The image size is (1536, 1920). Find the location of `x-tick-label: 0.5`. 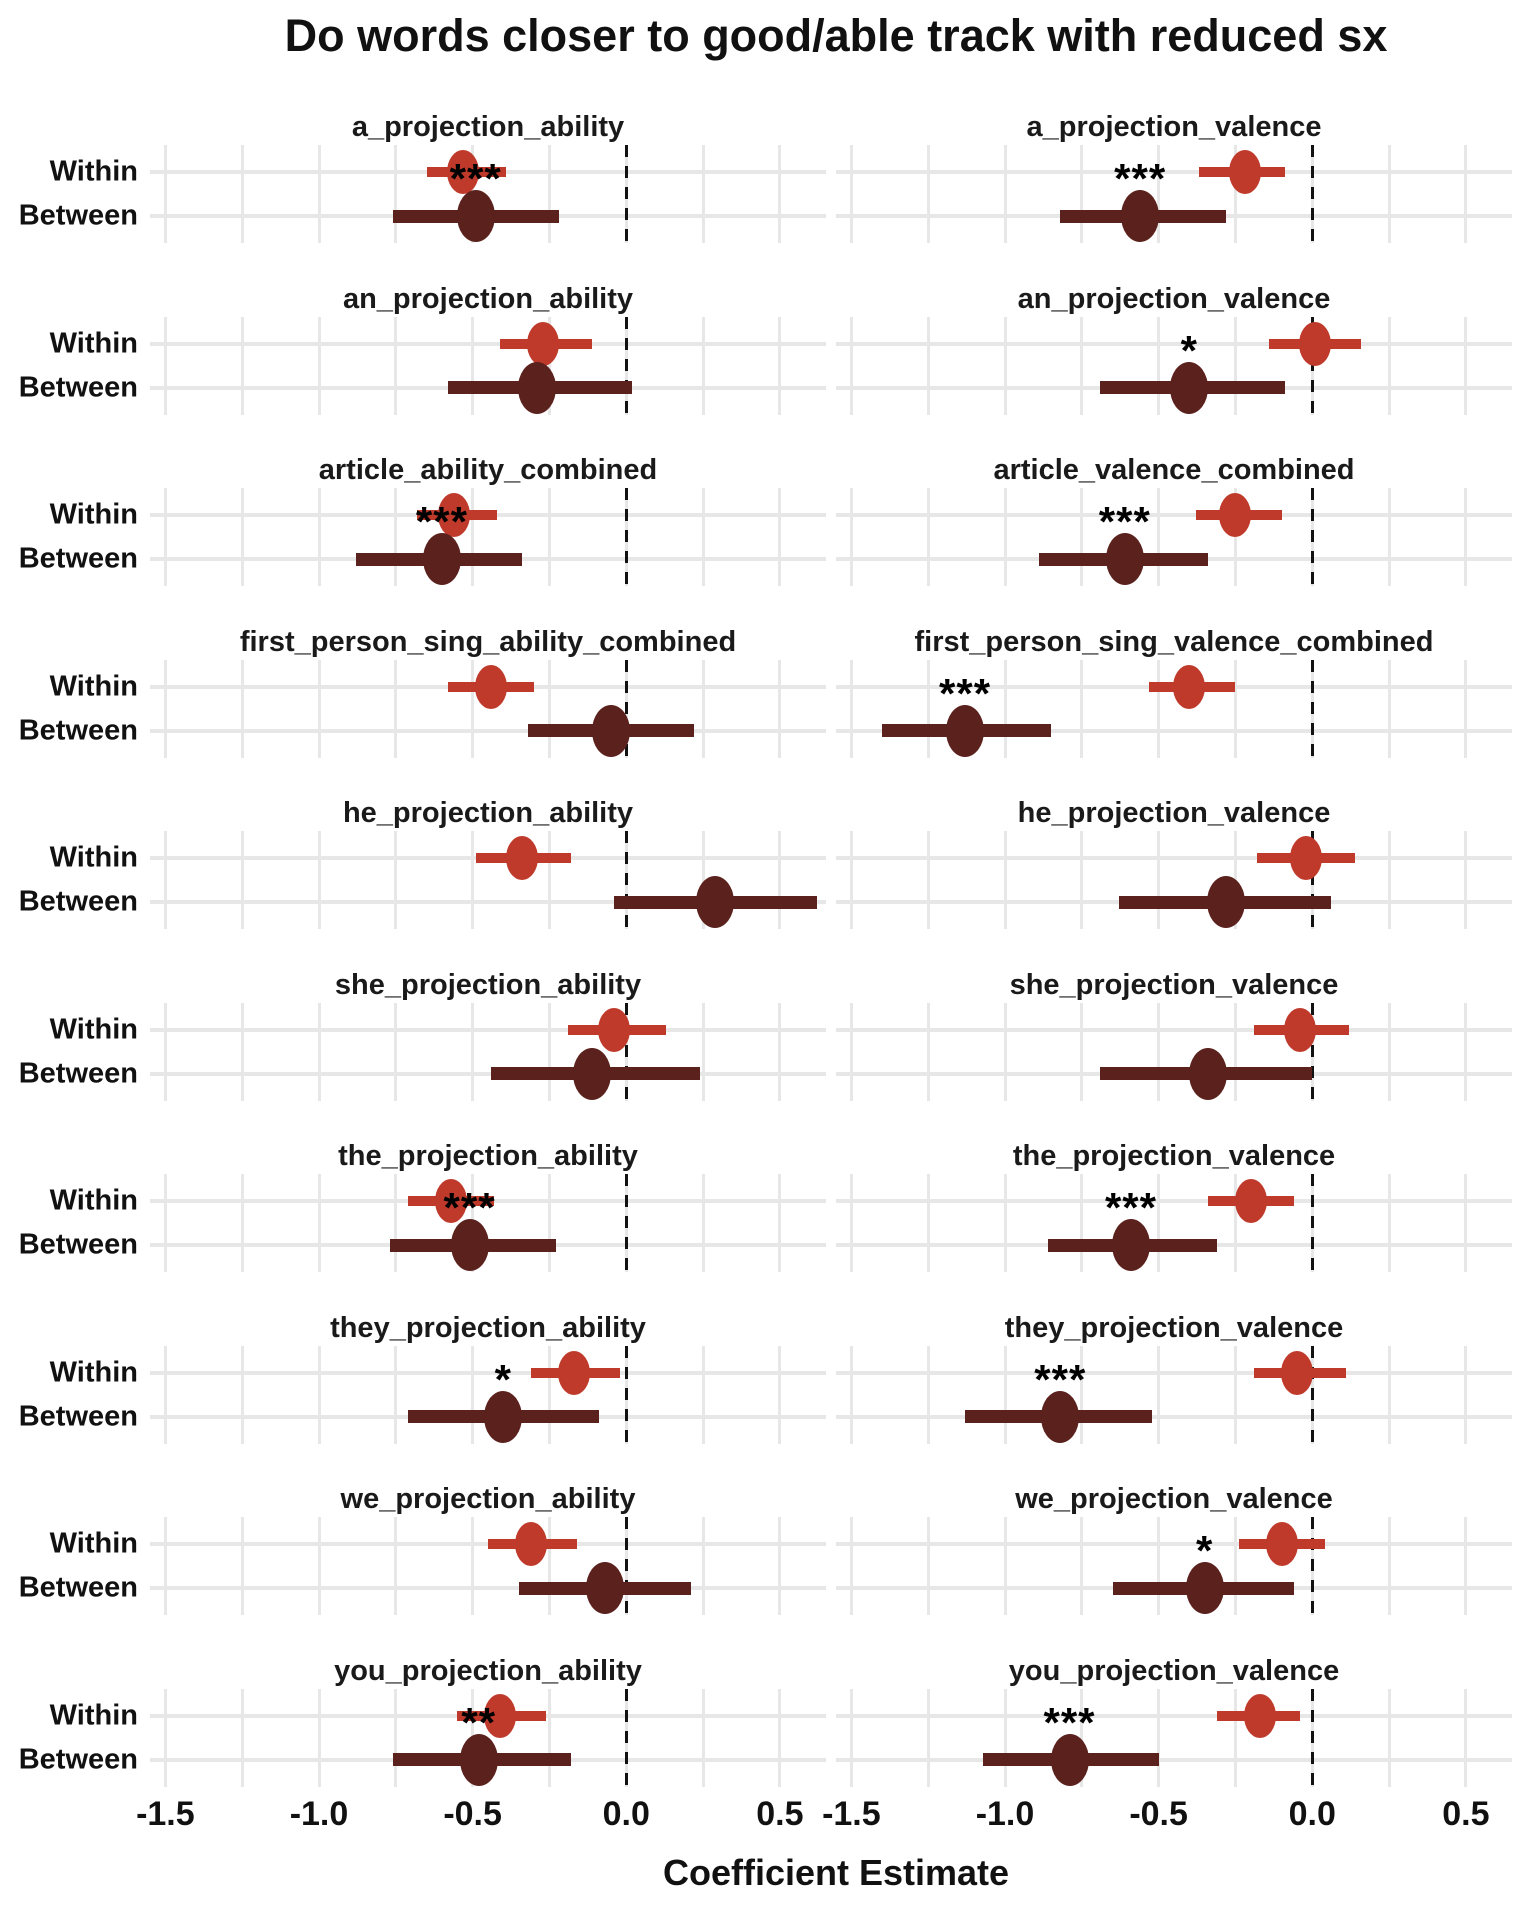

x-tick-label: 0.5 is located at coordinates (1466, 1813).